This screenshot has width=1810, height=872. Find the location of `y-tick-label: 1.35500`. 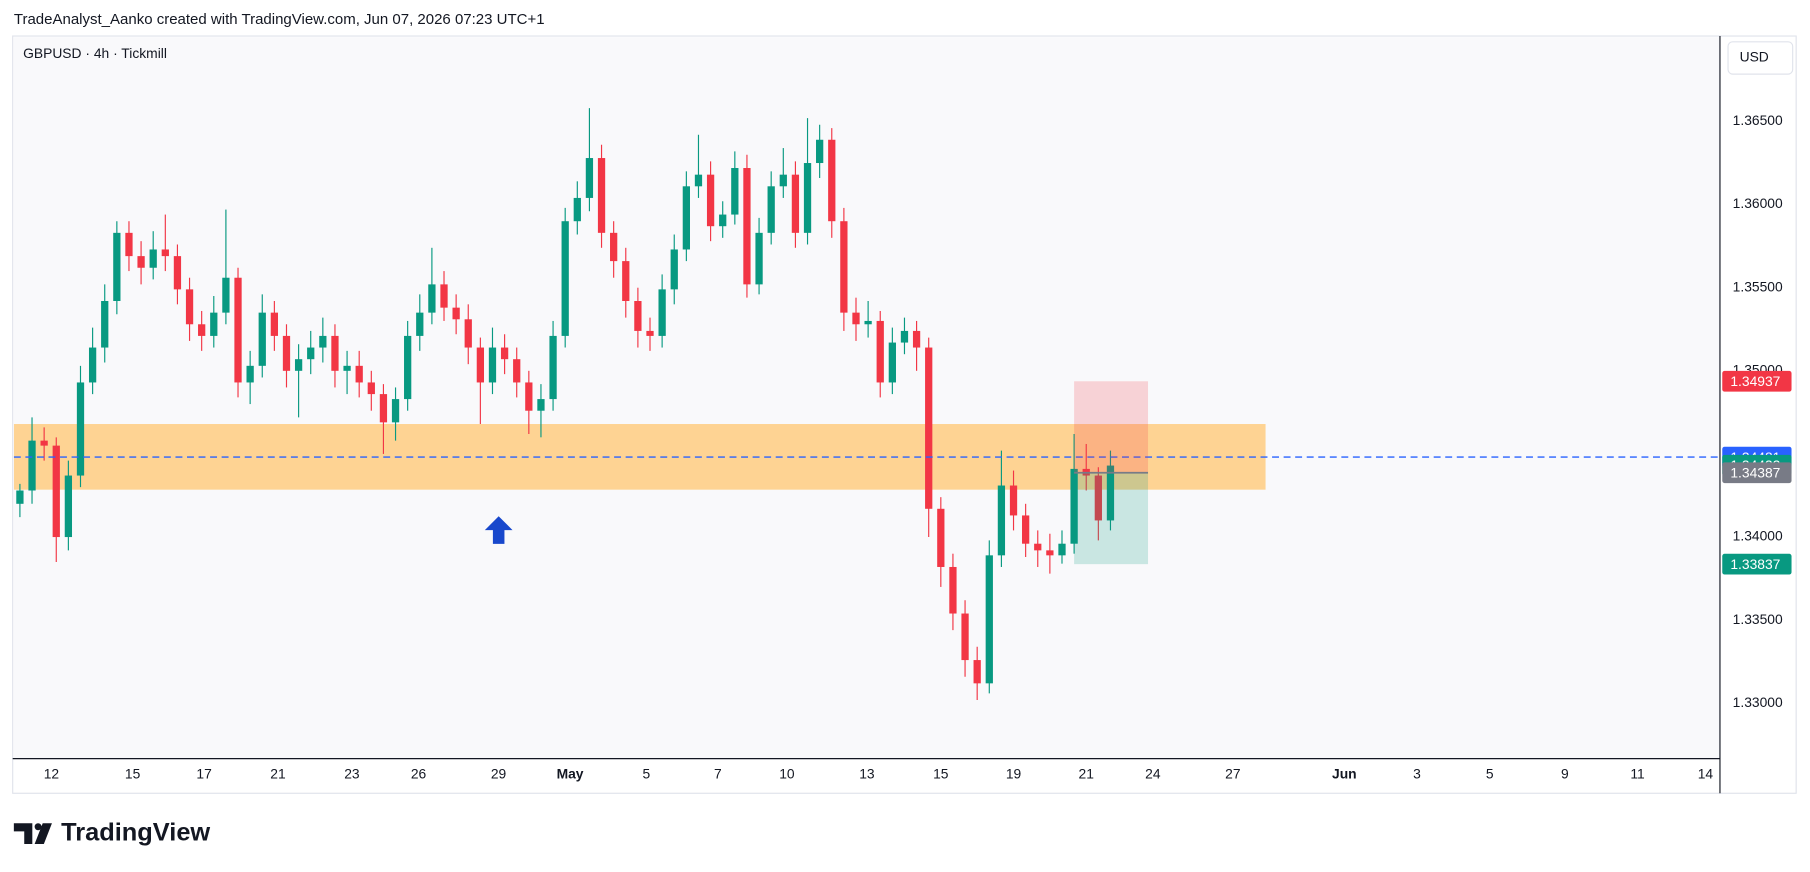

y-tick-label: 1.35500 is located at coordinates (1758, 286).